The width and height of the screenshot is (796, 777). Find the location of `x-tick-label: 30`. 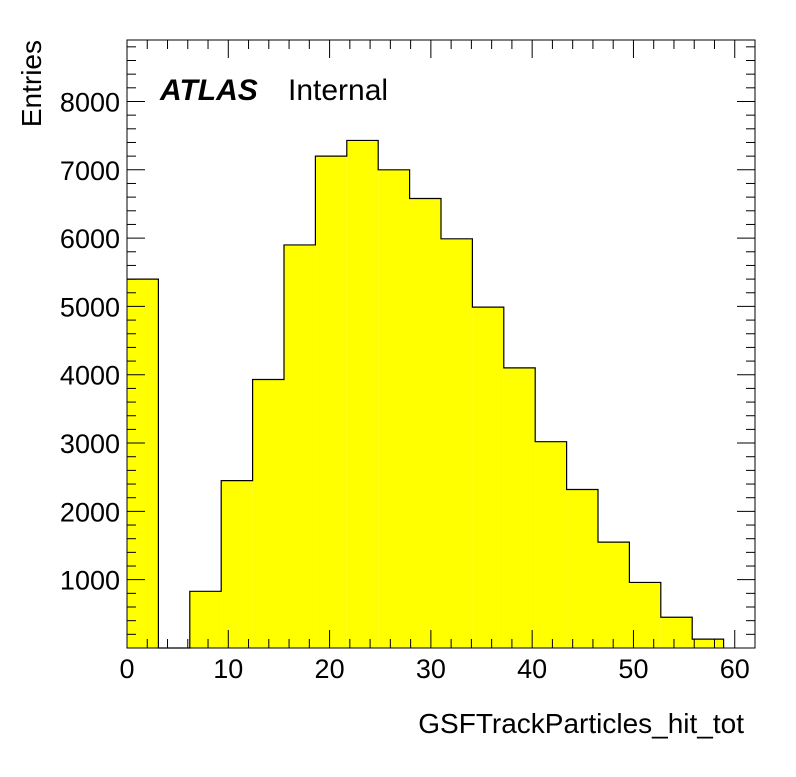

x-tick-label: 30 is located at coordinates (431, 669).